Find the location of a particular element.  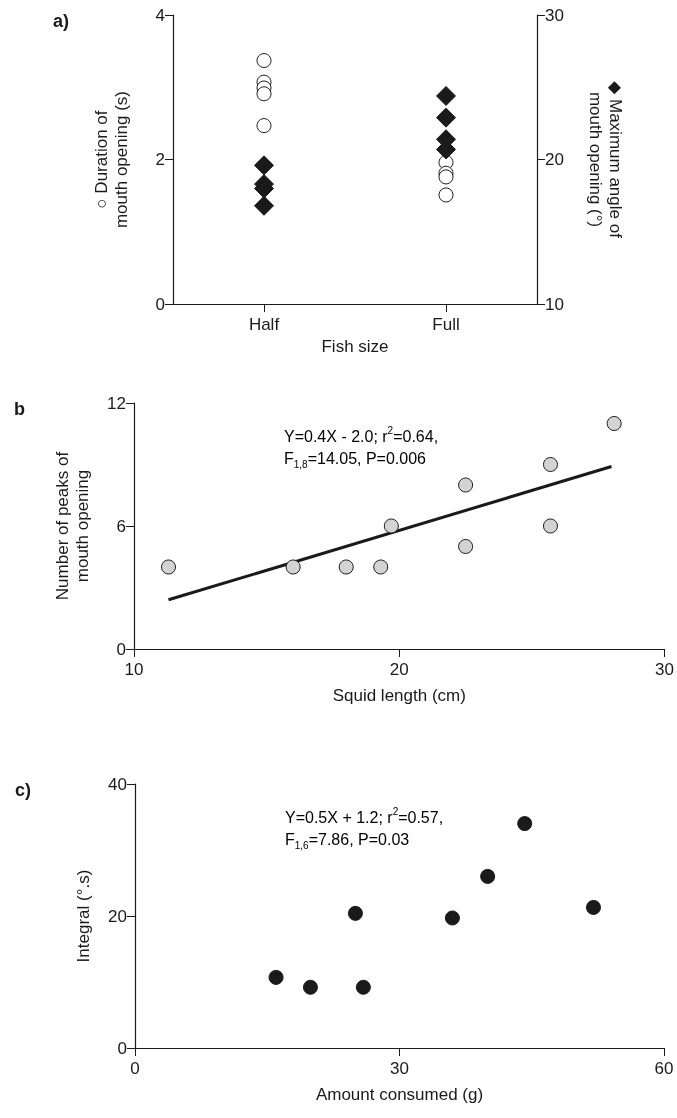

x-tick-label: Half is located at coordinates (264, 325).